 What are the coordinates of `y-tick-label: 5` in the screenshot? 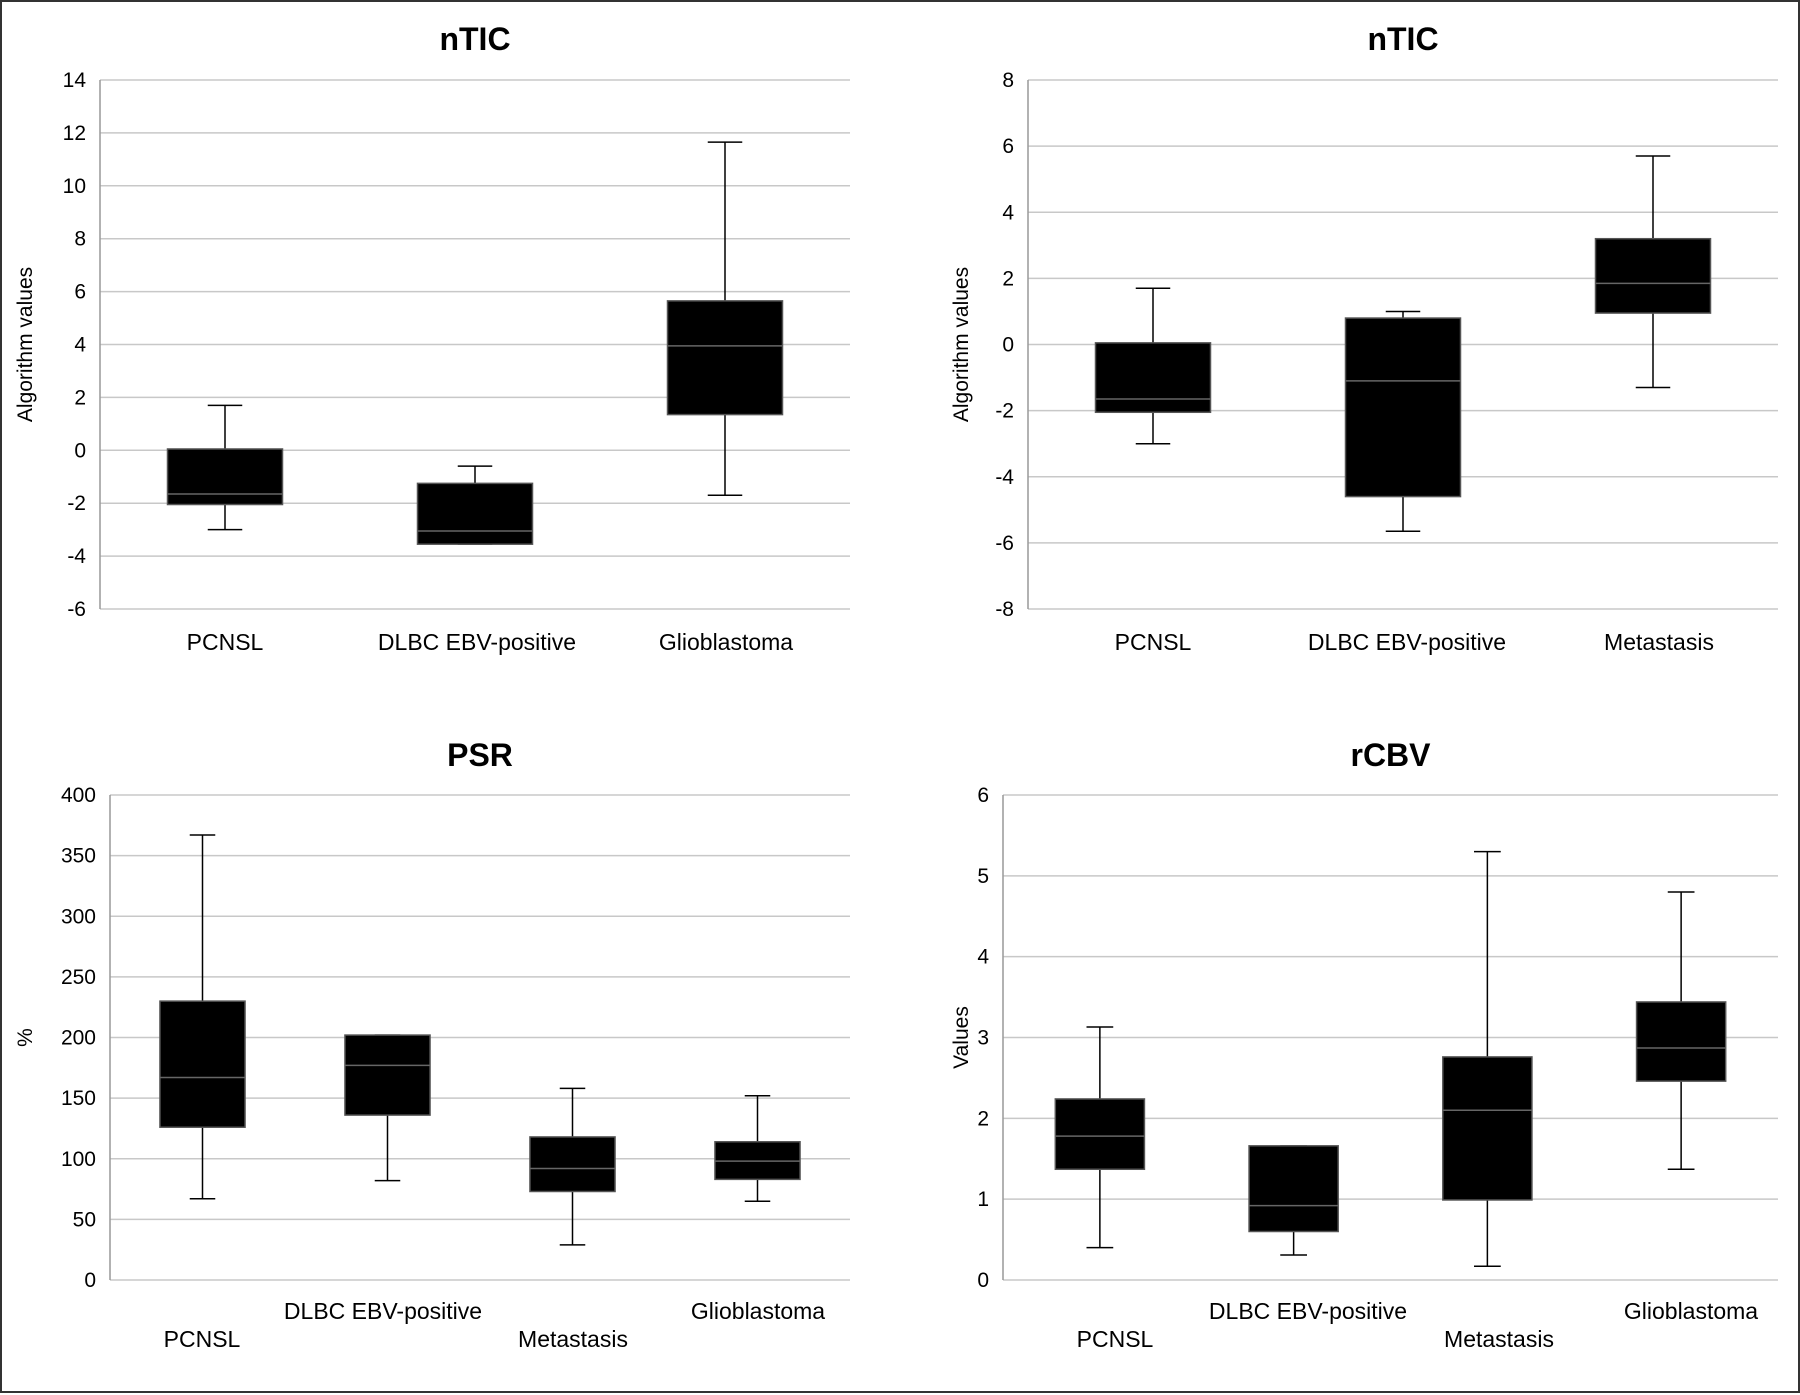 It's located at (983, 876).